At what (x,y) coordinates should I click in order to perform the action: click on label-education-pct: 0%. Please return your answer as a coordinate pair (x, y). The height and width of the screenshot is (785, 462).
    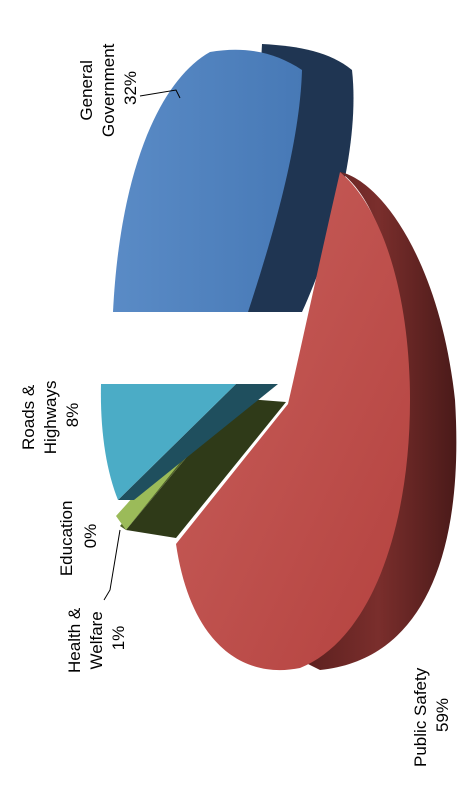
    Looking at the image, I should click on (90, 536).